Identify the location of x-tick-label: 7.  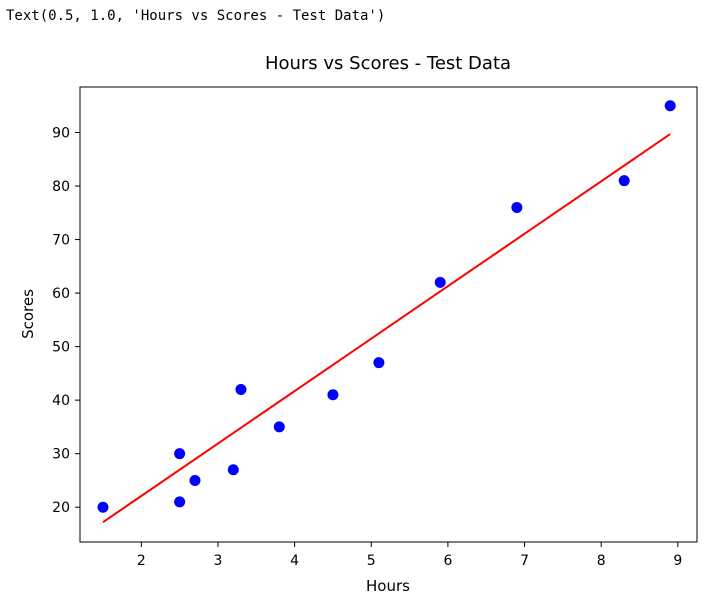
(524, 561).